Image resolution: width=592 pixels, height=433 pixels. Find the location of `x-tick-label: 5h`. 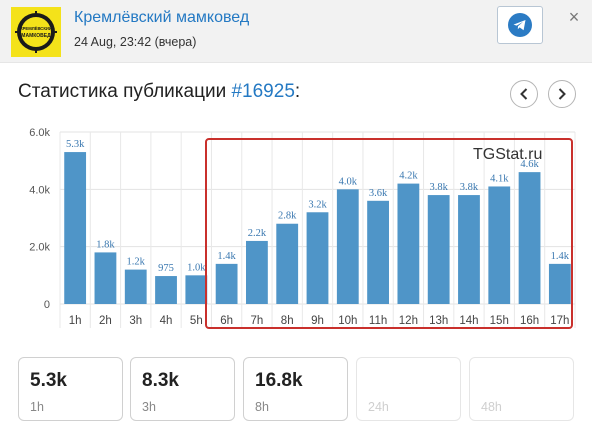

x-tick-label: 5h is located at coordinates (196, 321).